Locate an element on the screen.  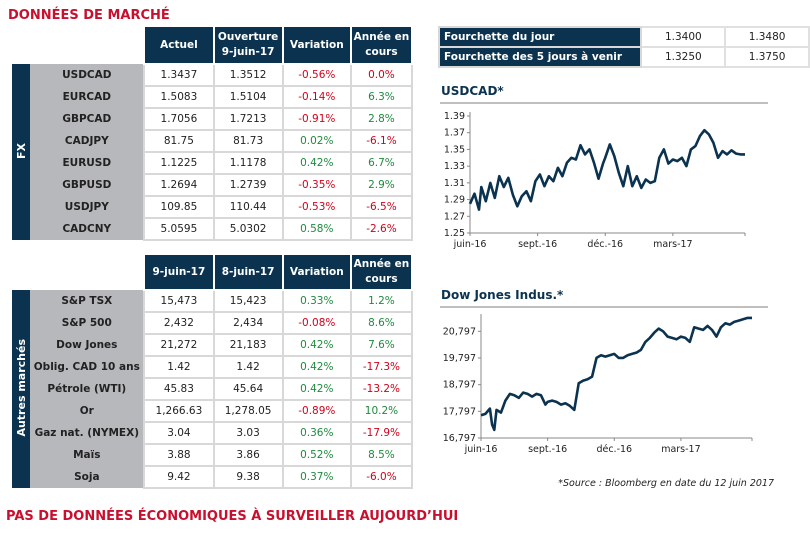
table-row: CADJPY 81.75 81.73 0.02% -6.1% is located at coordinates (213, 141).